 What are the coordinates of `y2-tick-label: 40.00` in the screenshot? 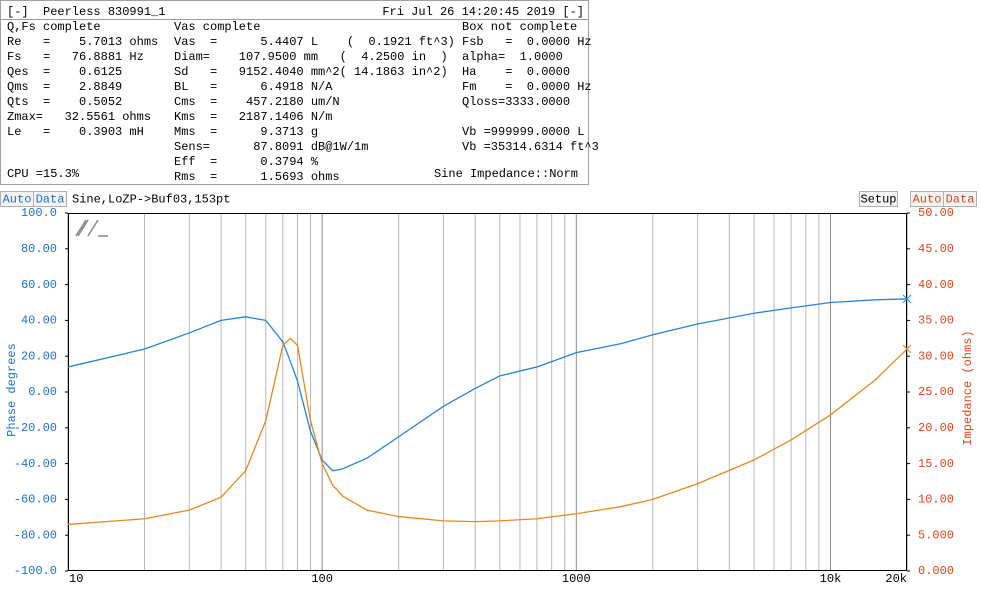 It's located at (936, 285).